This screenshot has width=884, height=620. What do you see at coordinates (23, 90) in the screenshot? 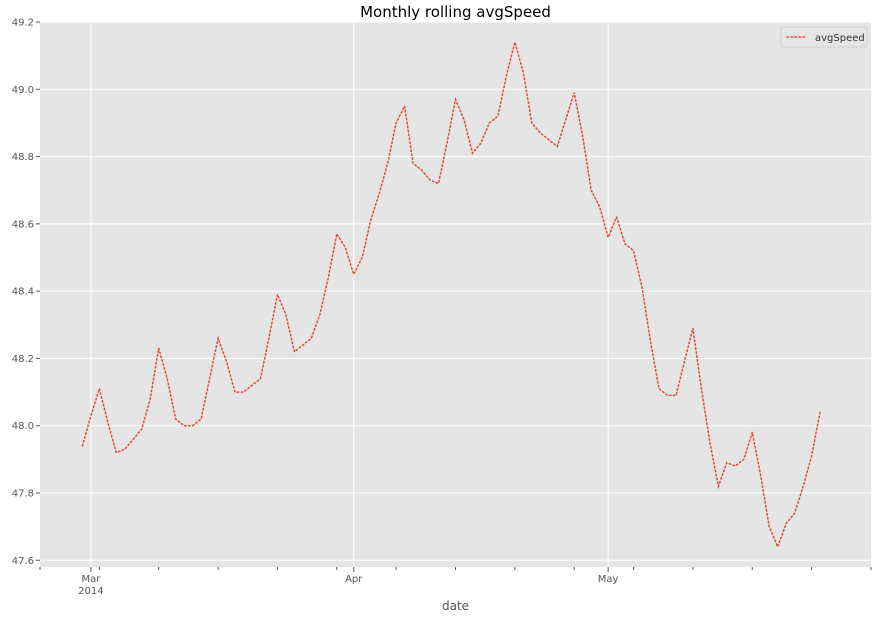
I see `y-tick-label: 49.0` at bounding box center [23, 90].